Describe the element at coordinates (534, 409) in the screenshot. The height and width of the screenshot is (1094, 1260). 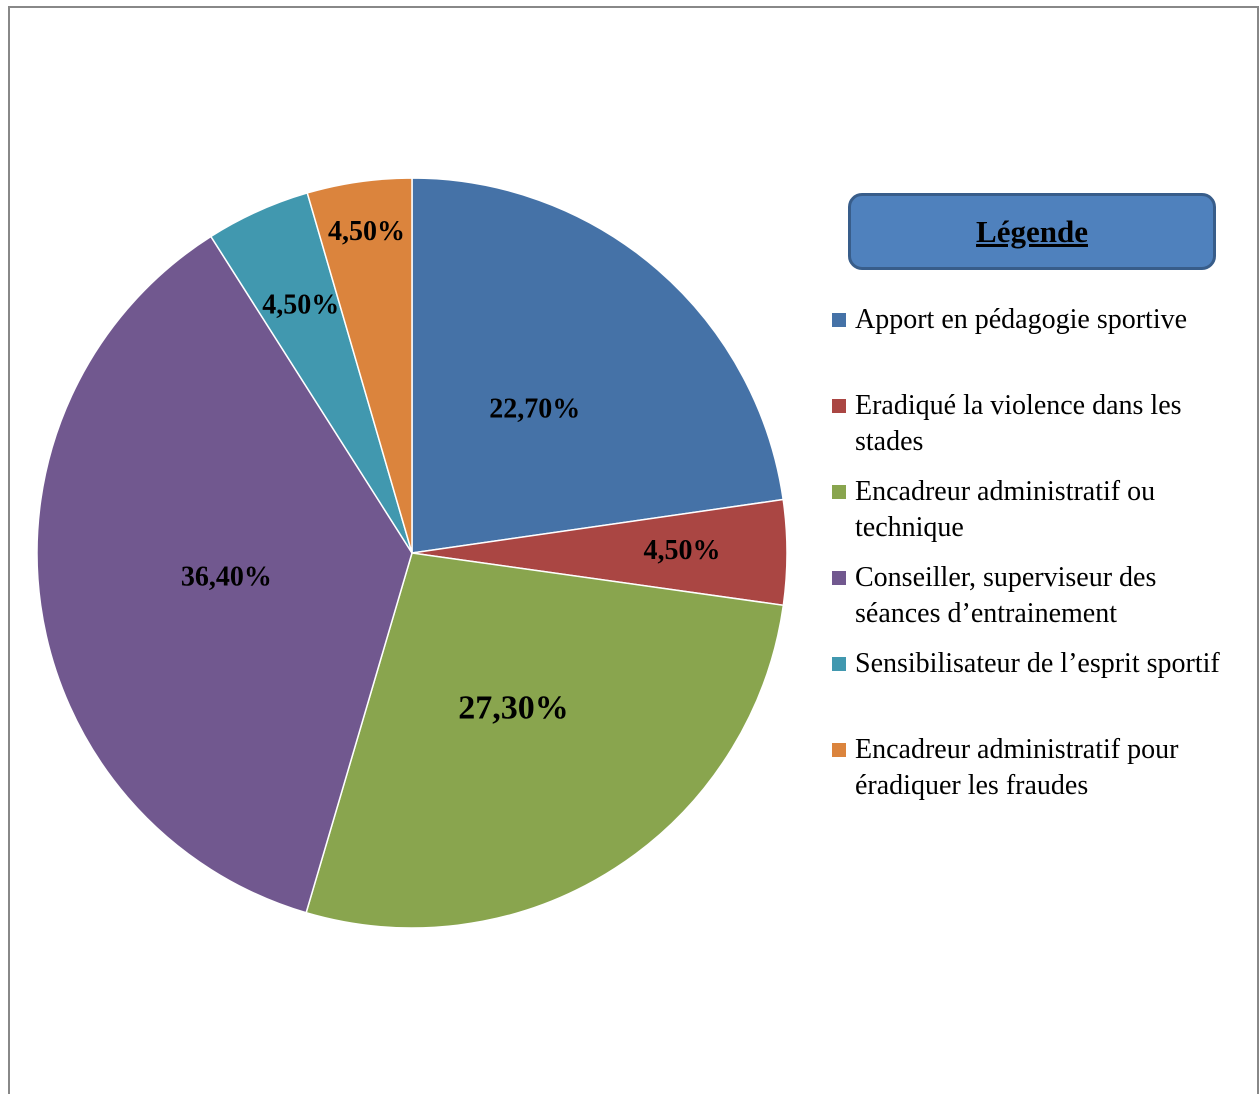
I see `data-label: 22,70%` at that location.